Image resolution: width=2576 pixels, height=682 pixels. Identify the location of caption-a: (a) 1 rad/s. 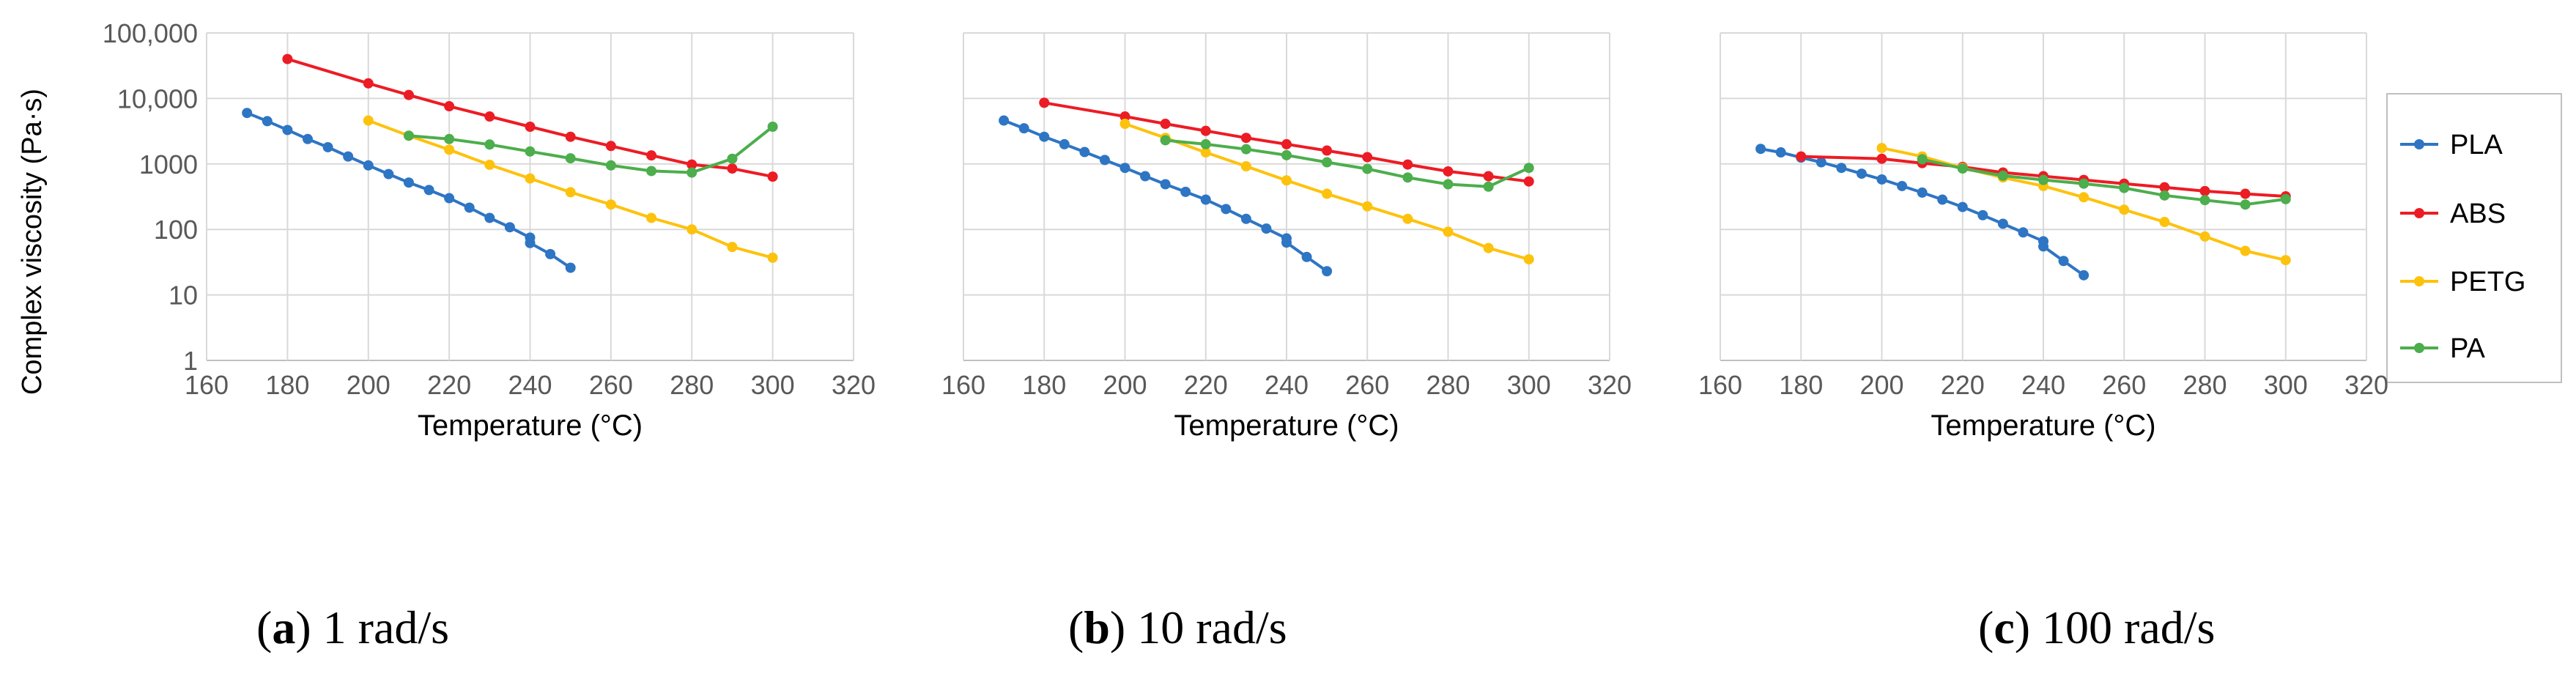
(352, 627).